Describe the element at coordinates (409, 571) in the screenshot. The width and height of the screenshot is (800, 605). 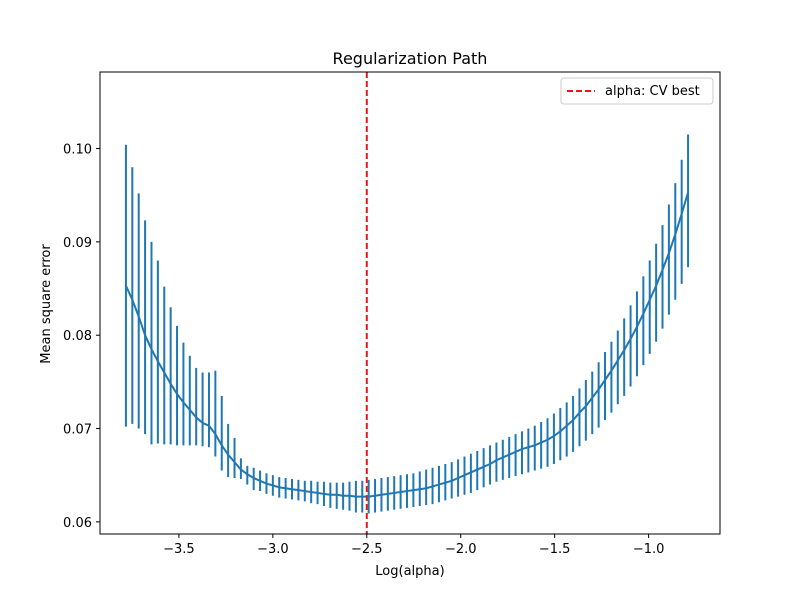
I see `x-axis-label: Log(alpha)` at that location.